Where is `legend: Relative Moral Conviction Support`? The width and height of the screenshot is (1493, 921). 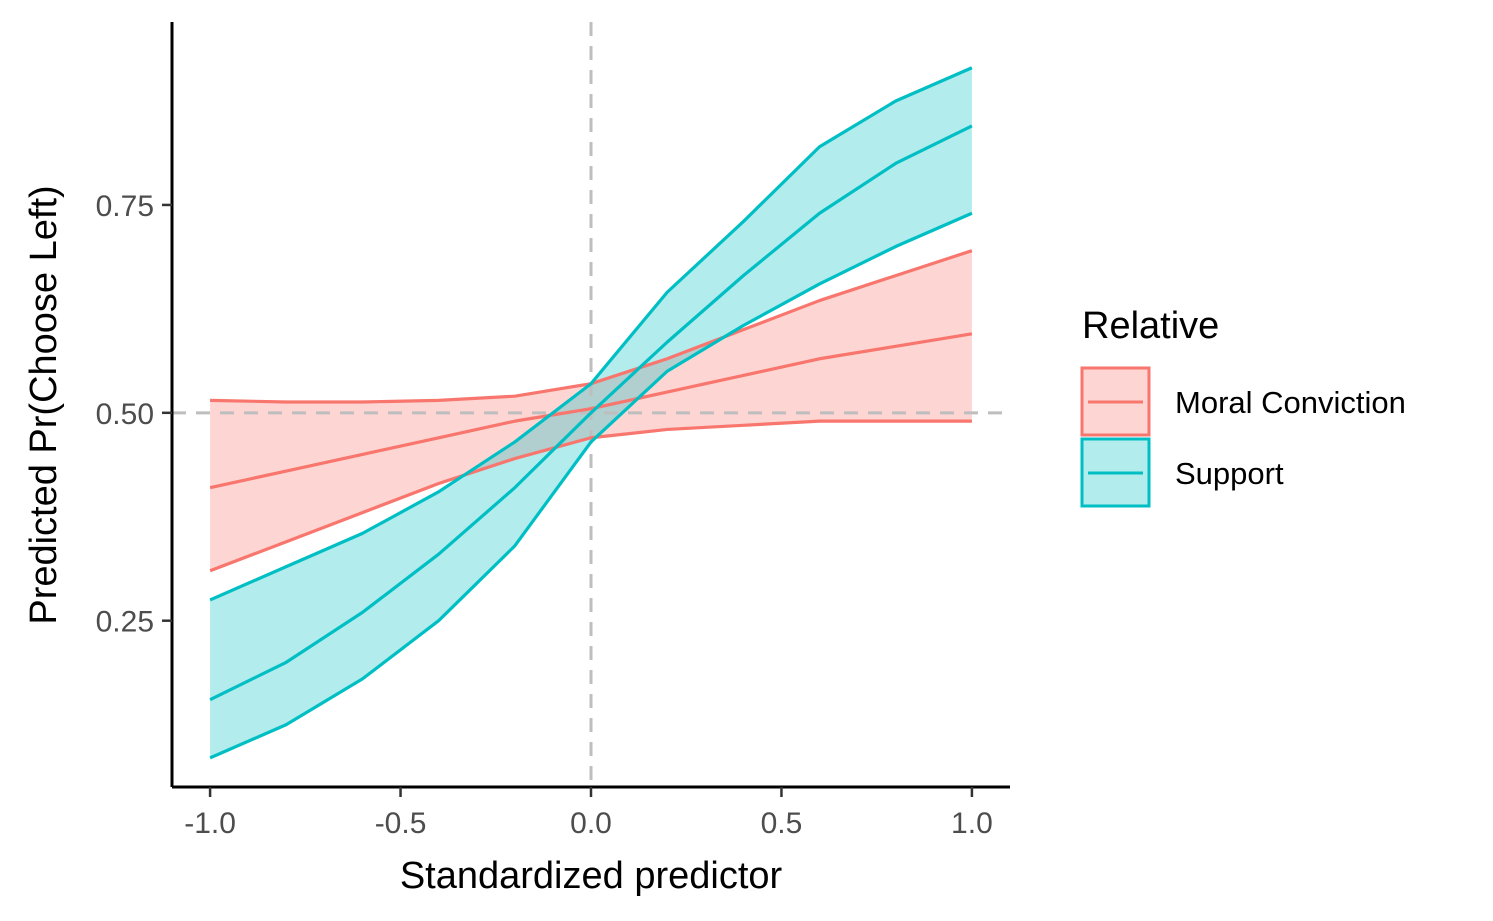
legend: Relative Moral Conviction Support is located at coordinates (1243, 406).